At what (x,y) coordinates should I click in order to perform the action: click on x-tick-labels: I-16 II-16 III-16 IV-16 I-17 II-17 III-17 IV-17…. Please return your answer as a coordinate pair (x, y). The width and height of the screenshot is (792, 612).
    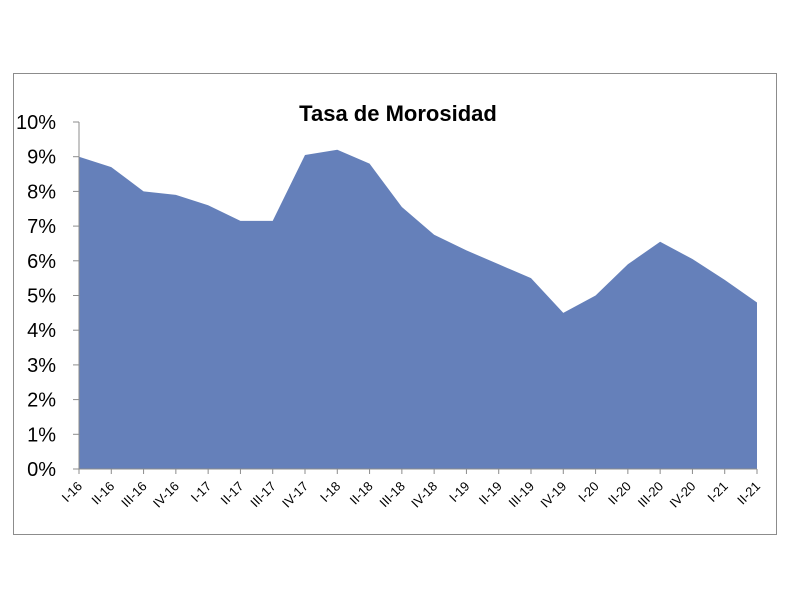
    Looking at the image, I should click on (411, 495).